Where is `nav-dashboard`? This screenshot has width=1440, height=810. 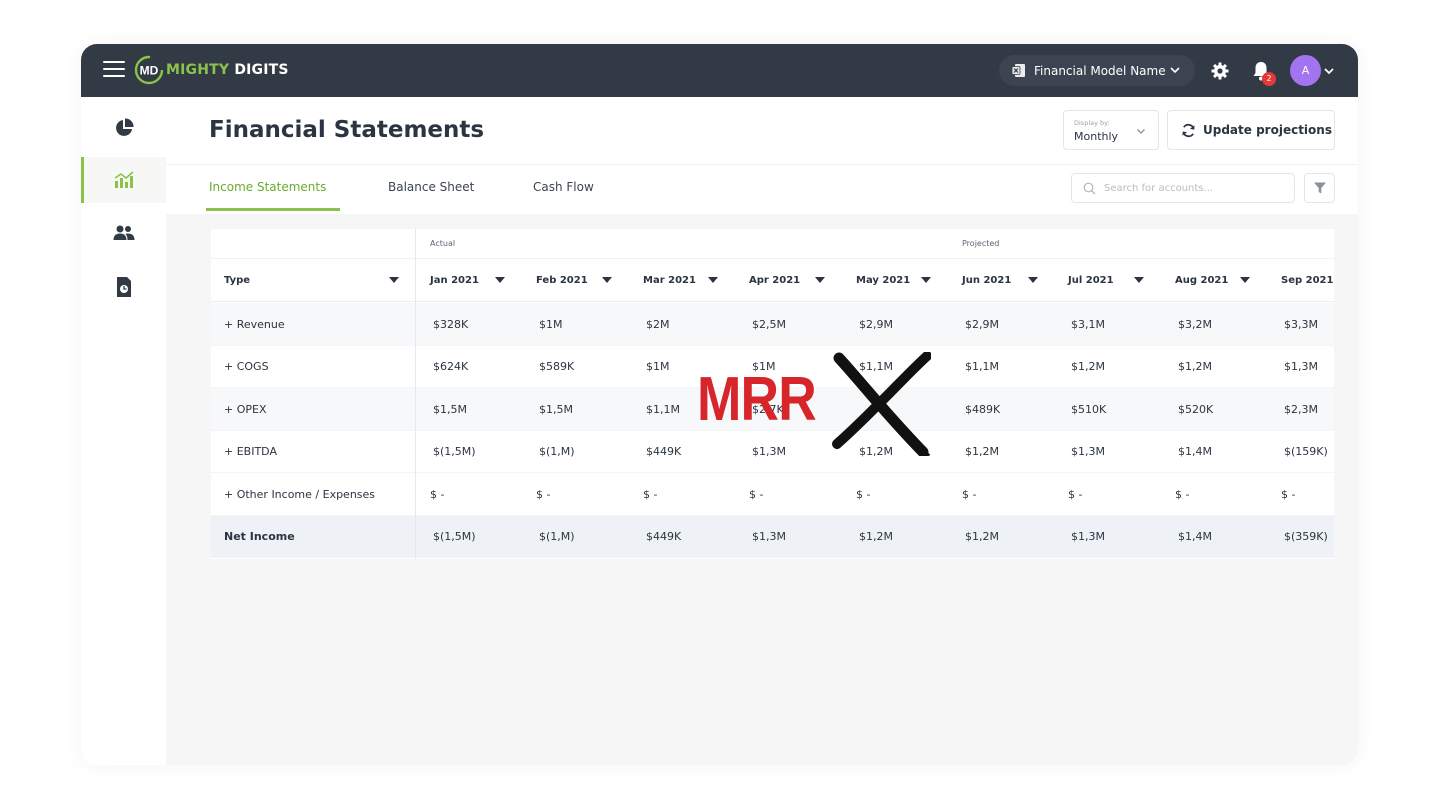 nav-dashboard is located at coordinates (123, 128).